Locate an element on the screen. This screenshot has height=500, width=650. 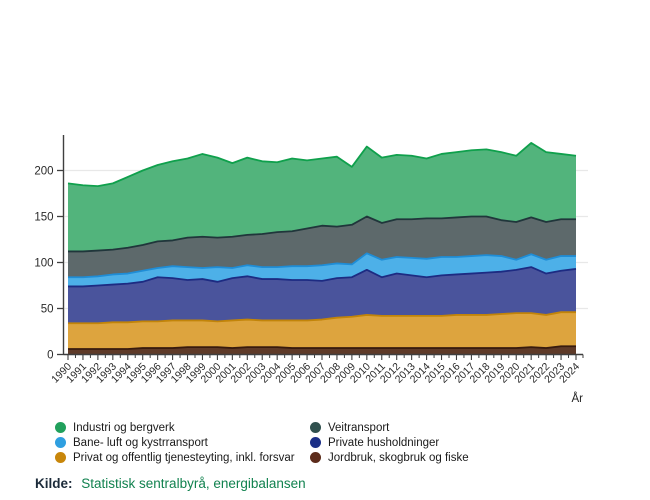
legend-item-bane: Bane- luft og kystrransport is located at coordinates (175, 442).